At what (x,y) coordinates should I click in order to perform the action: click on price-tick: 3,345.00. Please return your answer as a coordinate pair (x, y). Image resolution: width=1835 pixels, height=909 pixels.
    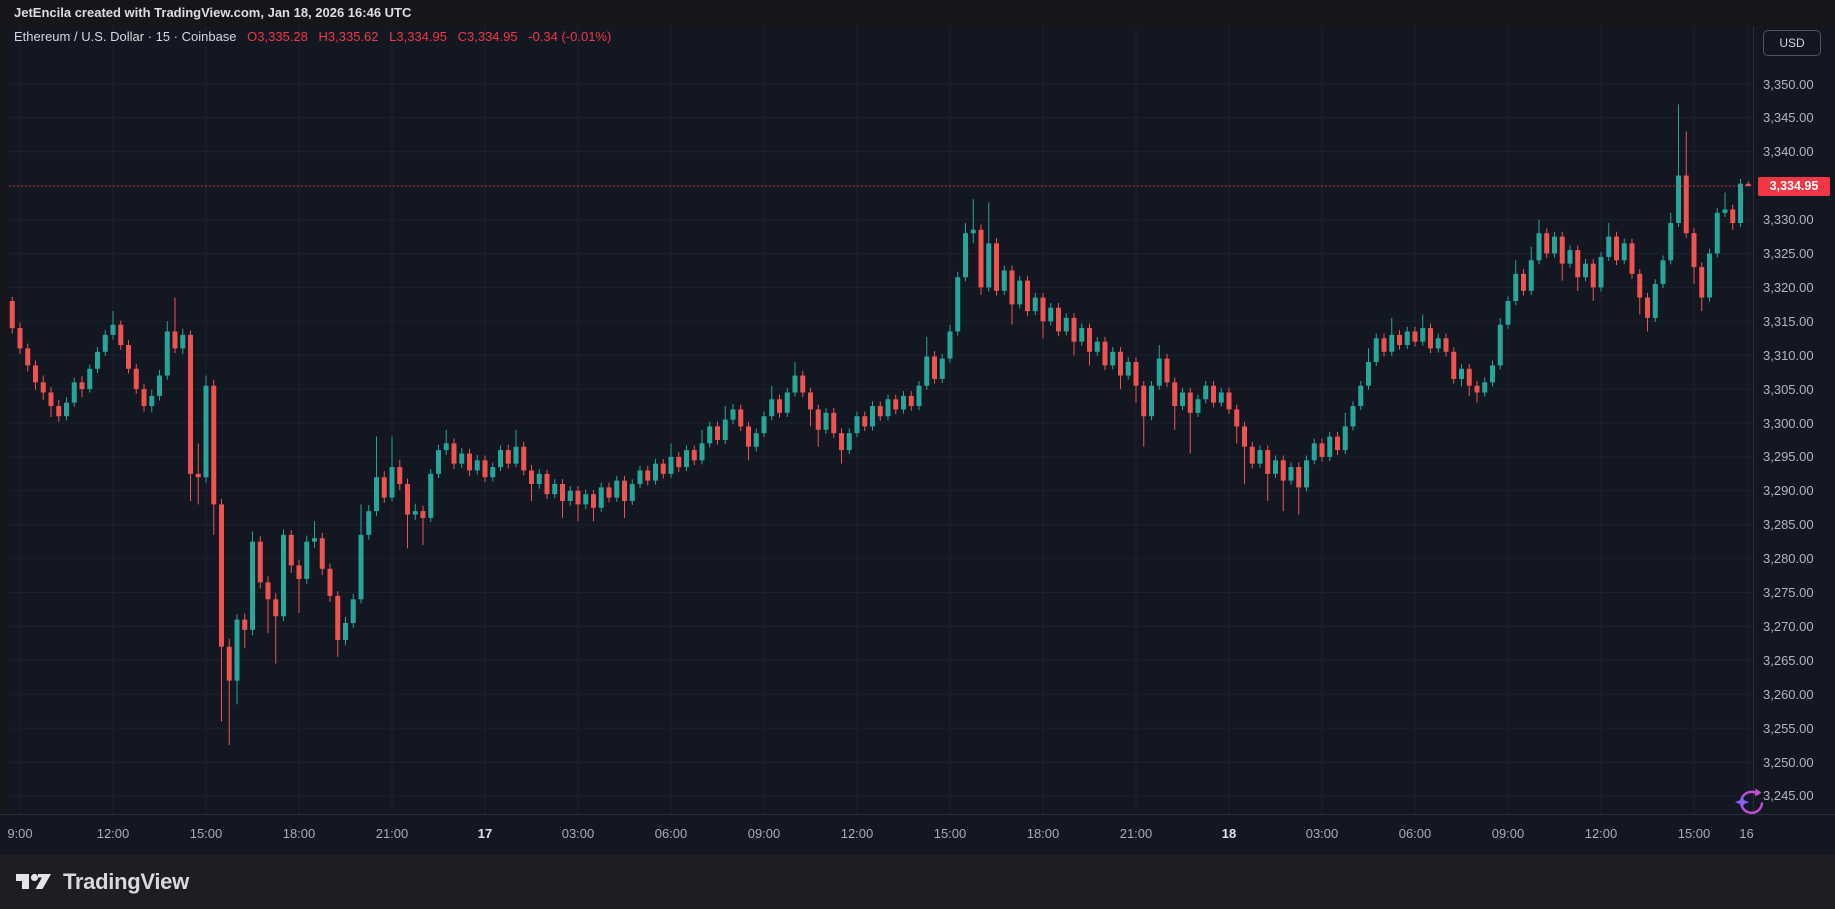
    Looking at the image, I should click on (1788, 118).